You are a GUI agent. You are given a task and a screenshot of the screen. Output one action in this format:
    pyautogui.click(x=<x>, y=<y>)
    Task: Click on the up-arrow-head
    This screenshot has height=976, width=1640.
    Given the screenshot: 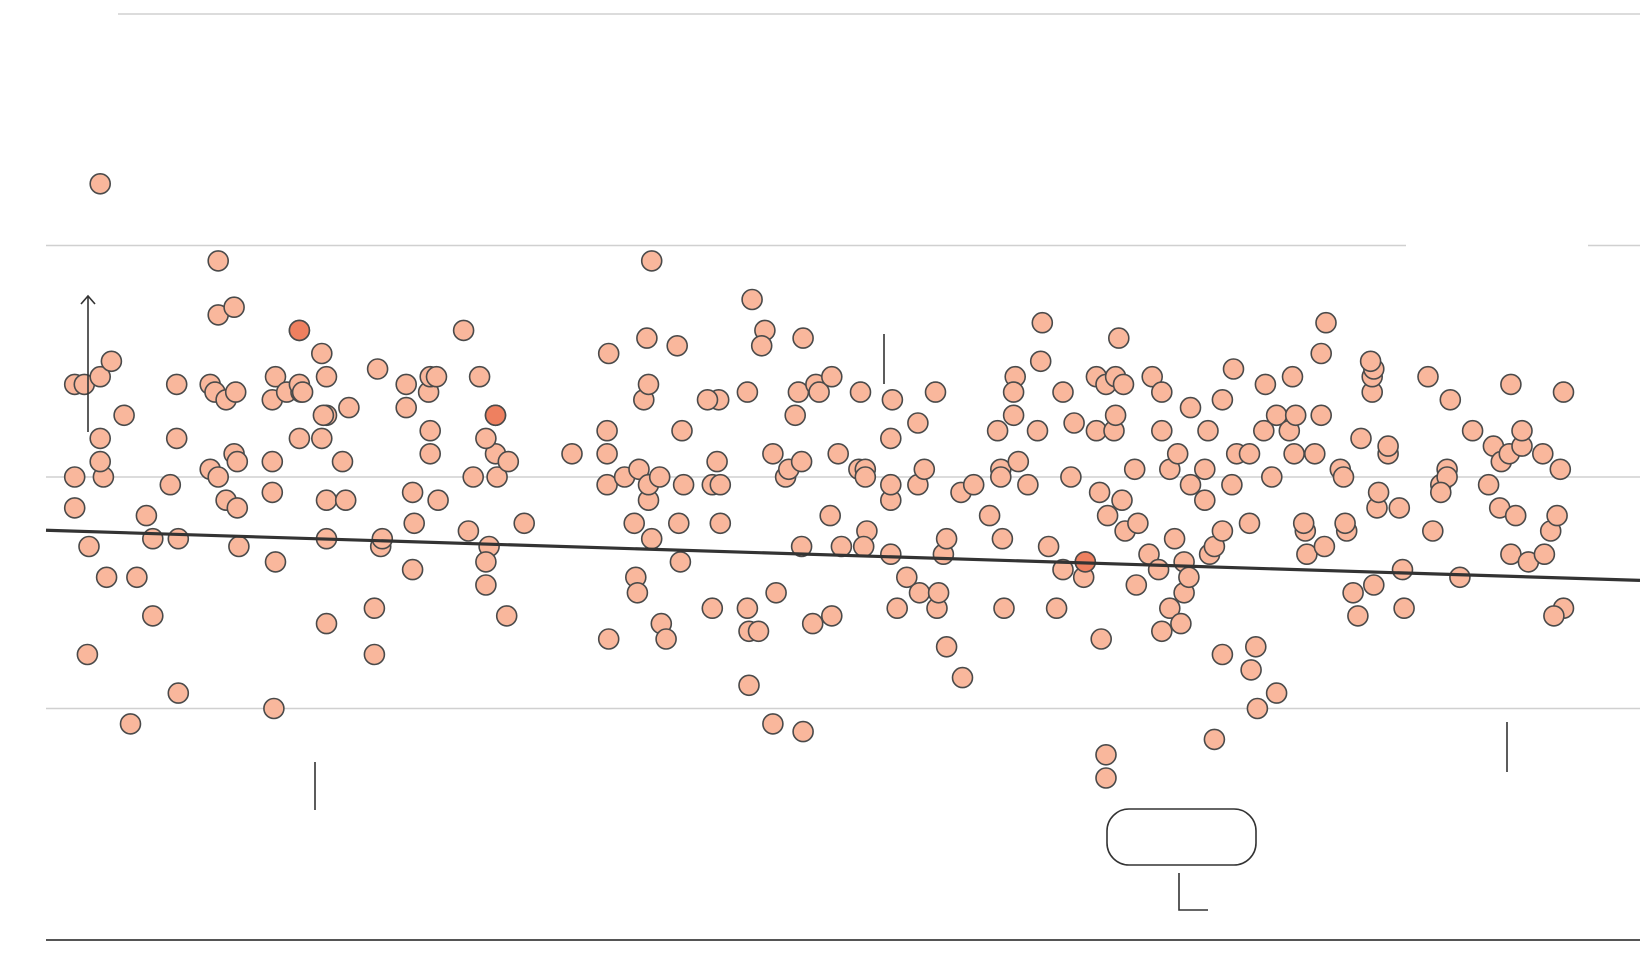 What is the action you would take?
    pyautogui.click(x=88, y=299)
    